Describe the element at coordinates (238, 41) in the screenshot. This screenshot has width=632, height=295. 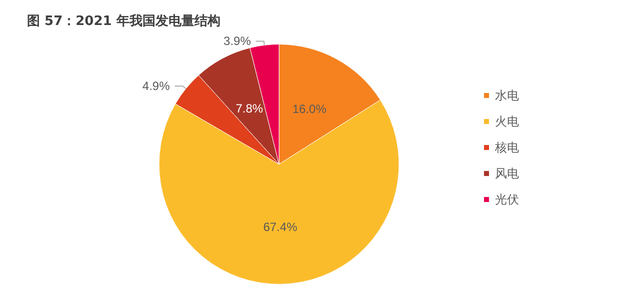
I see `data-label: 3.9%` at that location.